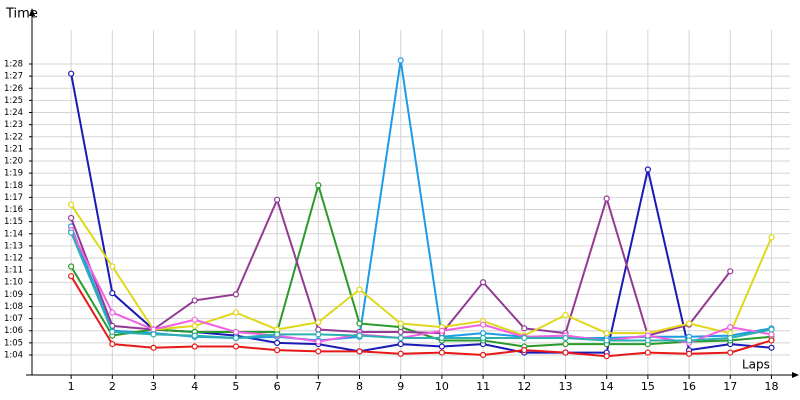 The height and width of the screenshot is (400, 800). Describe the element at coordinates (13, 210) in the screenshot. I see `y-tick-label: 1:16` at that location.